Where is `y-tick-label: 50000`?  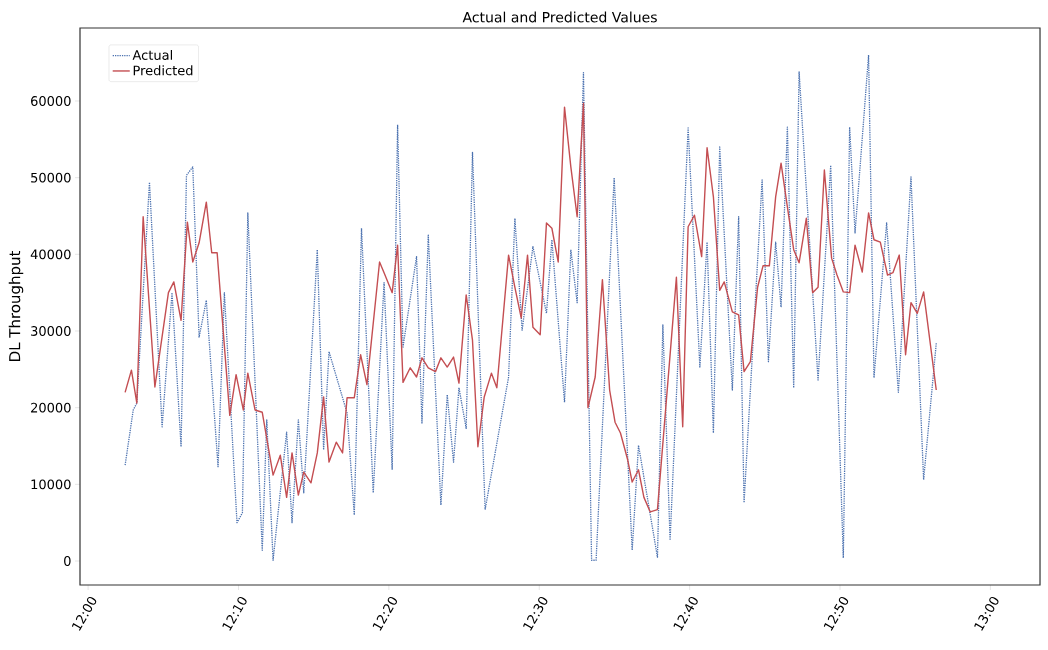 y-tick-label: 50000 is located at coordinates (51, 177).